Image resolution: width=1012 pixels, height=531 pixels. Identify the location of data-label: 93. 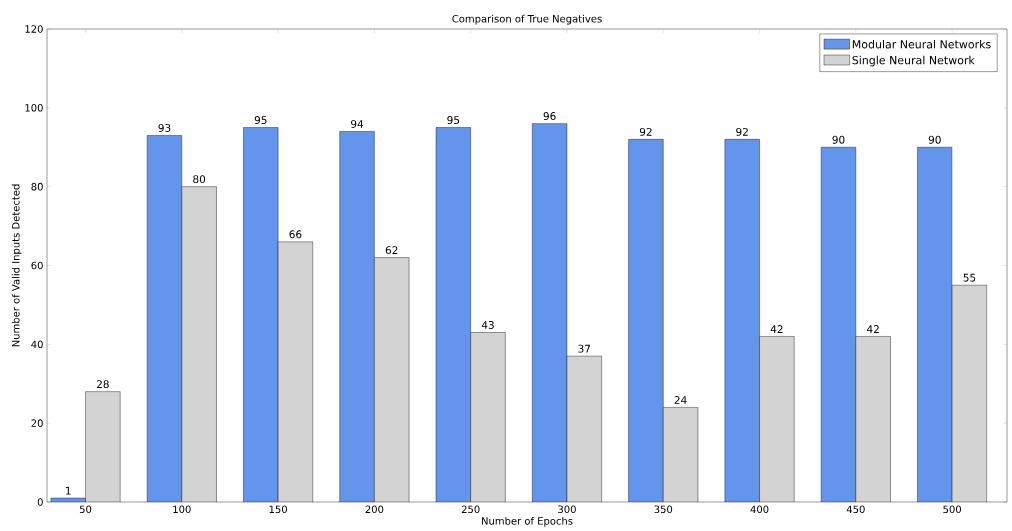
(164, 127).